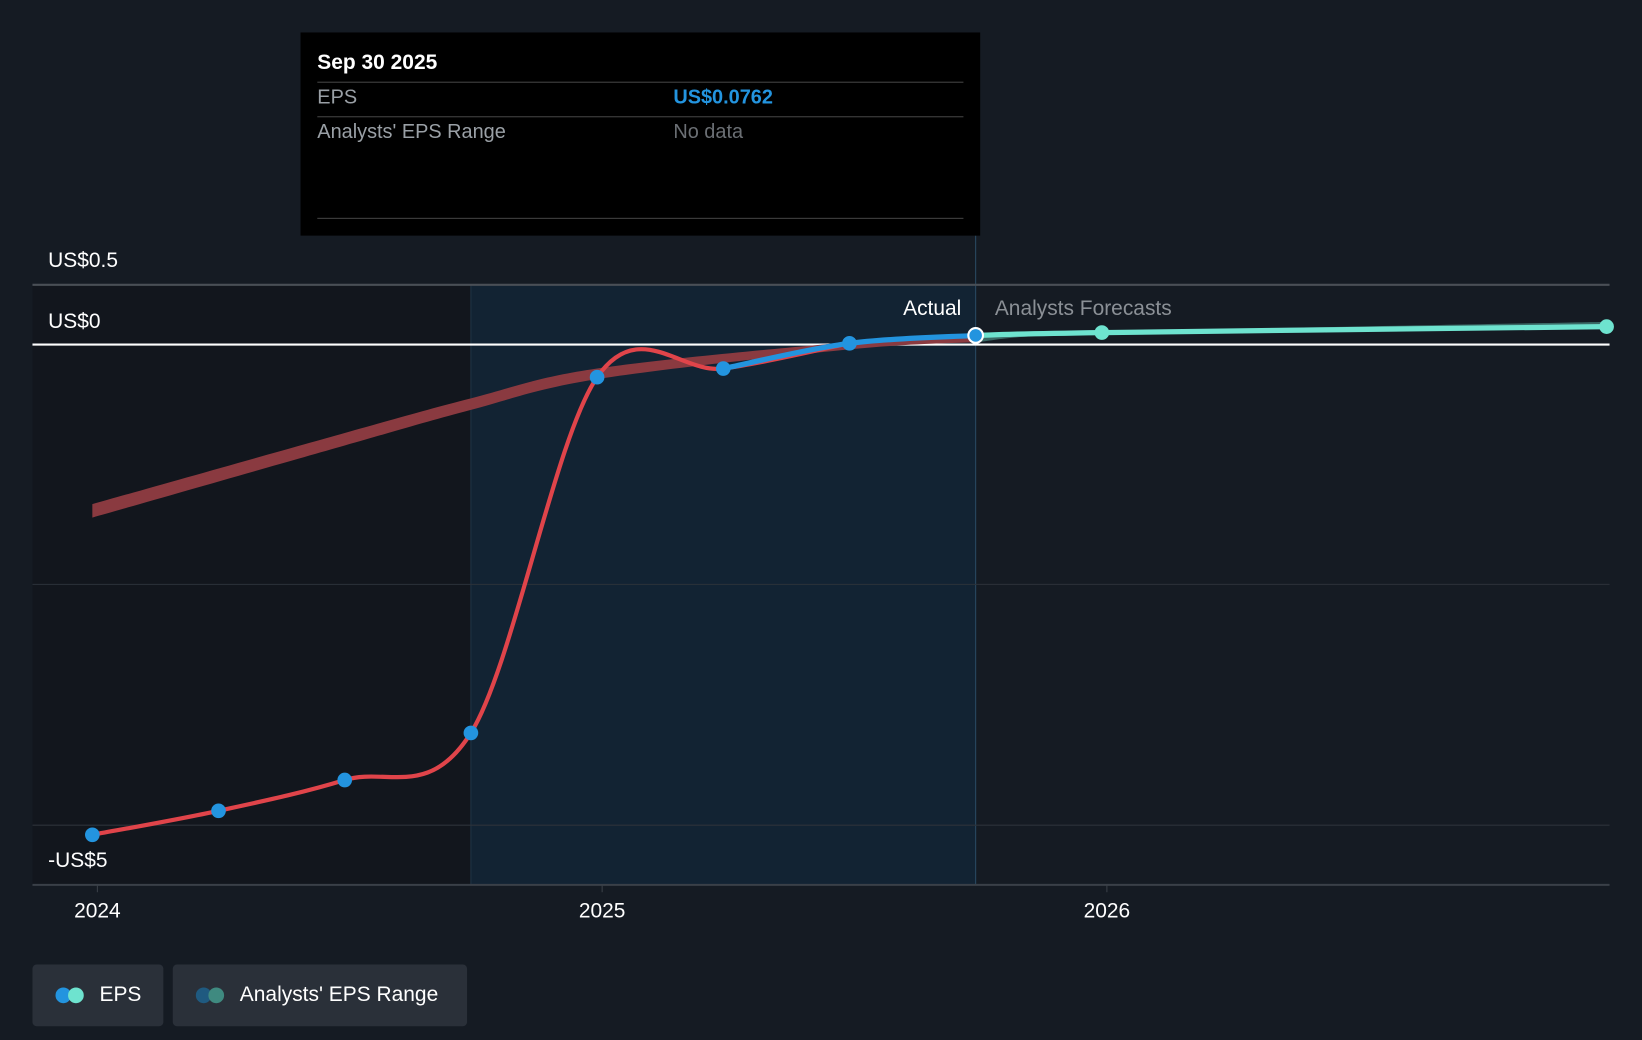 This screenshot has height=1040, width=1642. Describe the element at coordinates (211, 995) in the screenshot. I see `range-legend-icon` at that location.